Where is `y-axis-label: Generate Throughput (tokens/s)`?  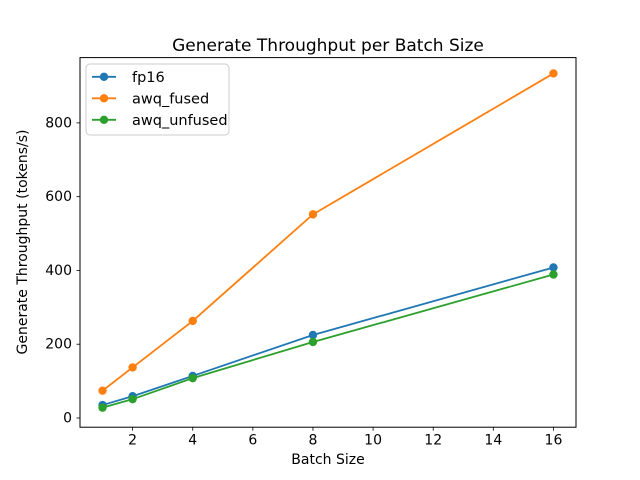
y-axis-label: Generate Throughput (tokens/s) is located at coordinates (23, 242).